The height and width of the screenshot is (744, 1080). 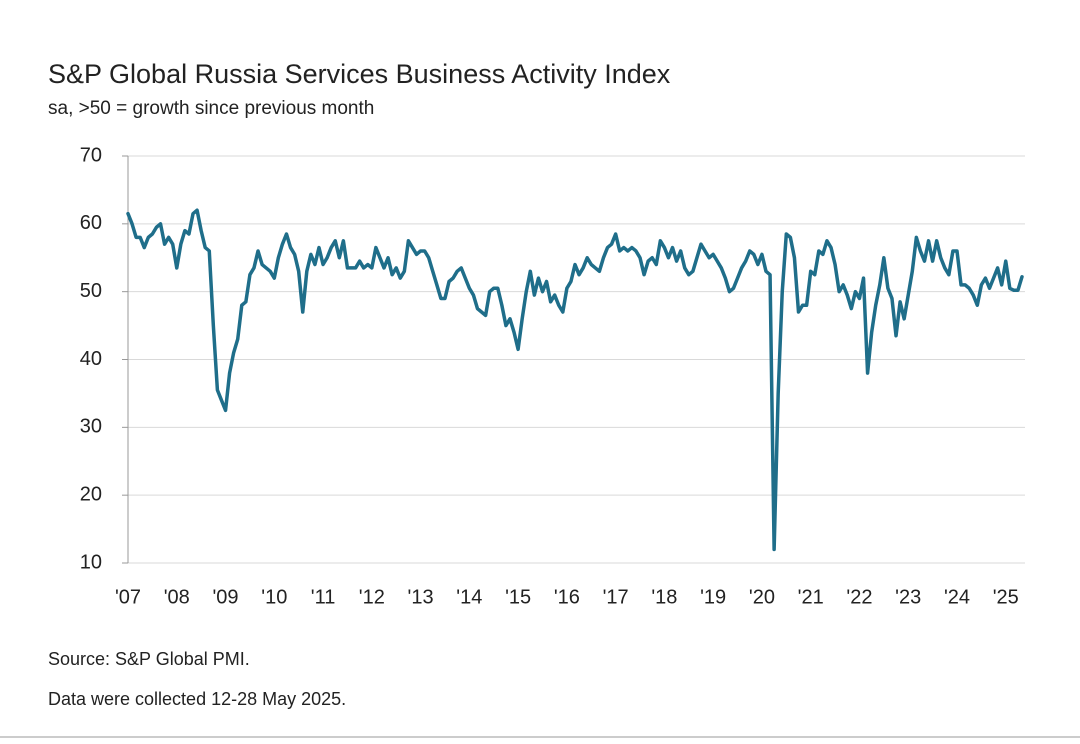 I want to click on x-tick-label: '11, so click(x=323, y=597).